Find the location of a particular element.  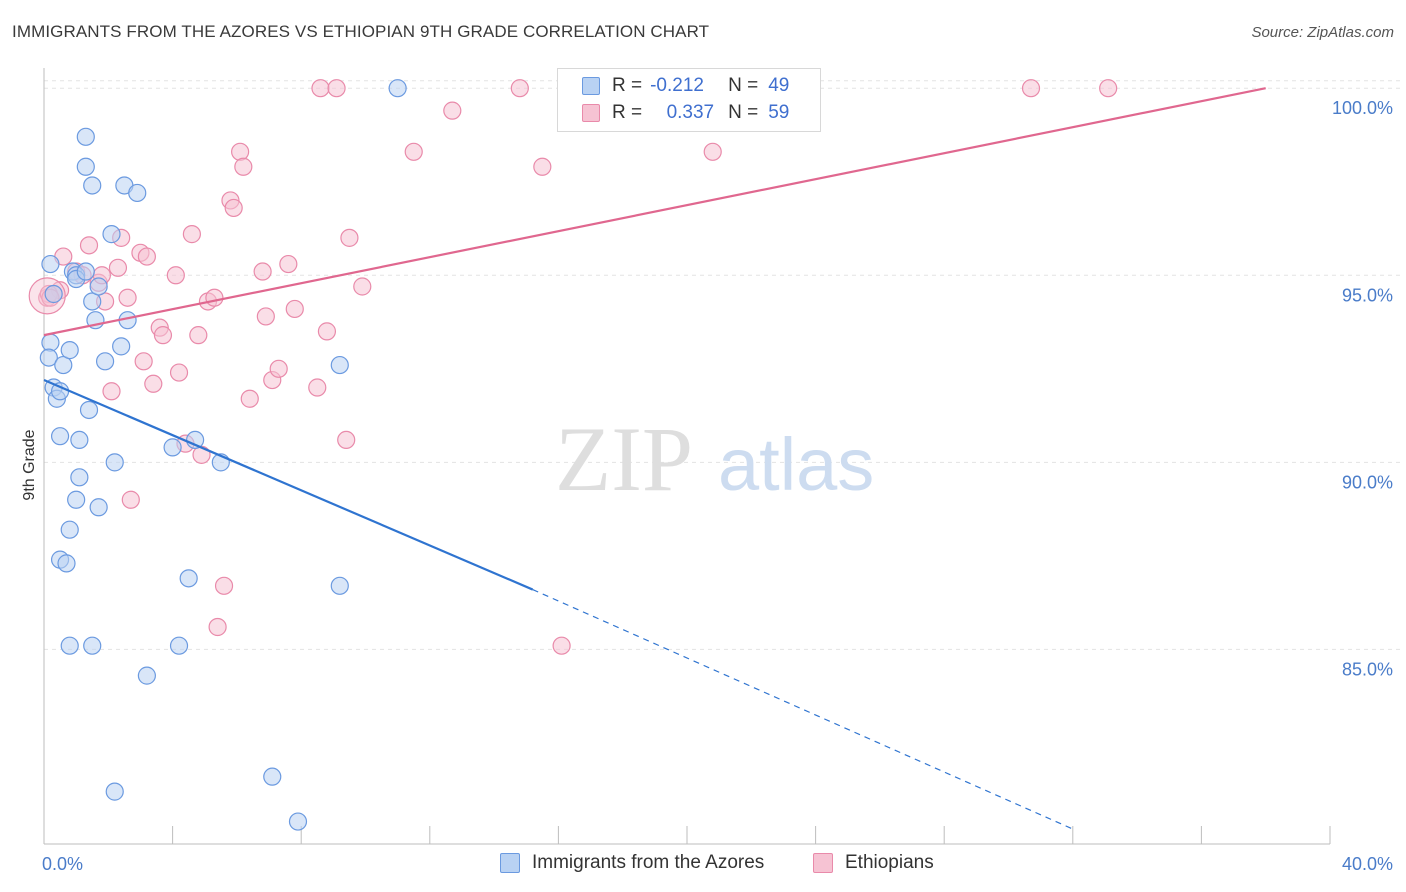

legend-r-value-azores: -0.212 is located at coordinates (677, 85).